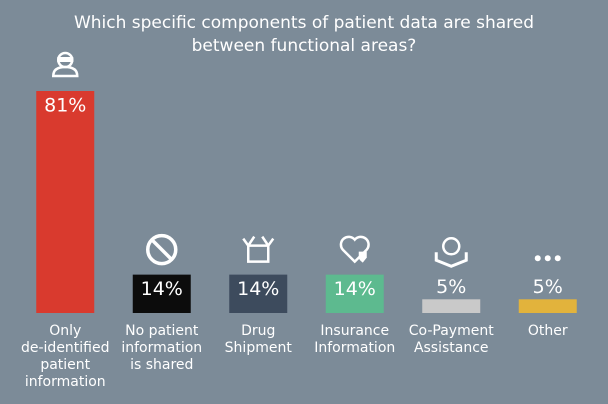 This screenshot has height=404, width=608. I want to click on x-tick-label: Co-Payment, so click(451, 331).